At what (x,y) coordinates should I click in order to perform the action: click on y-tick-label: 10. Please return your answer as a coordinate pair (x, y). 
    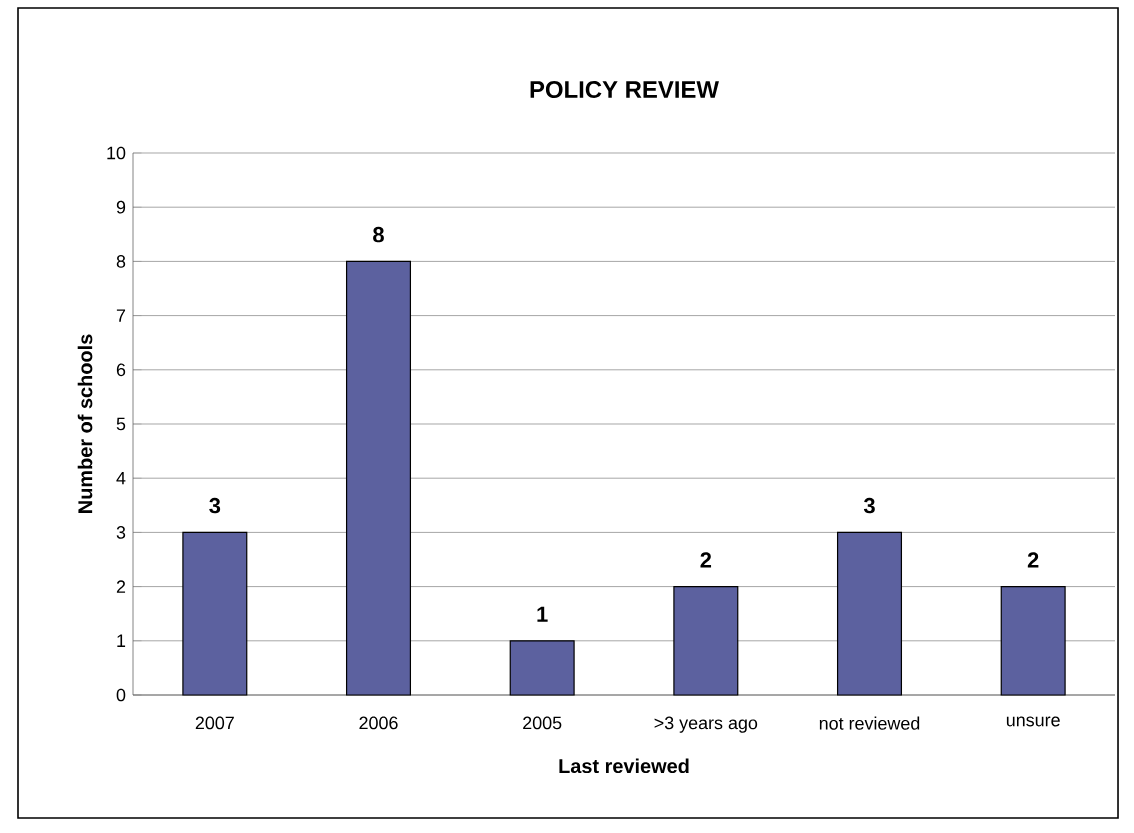
    Looking at the image, I should click on (116, 153).